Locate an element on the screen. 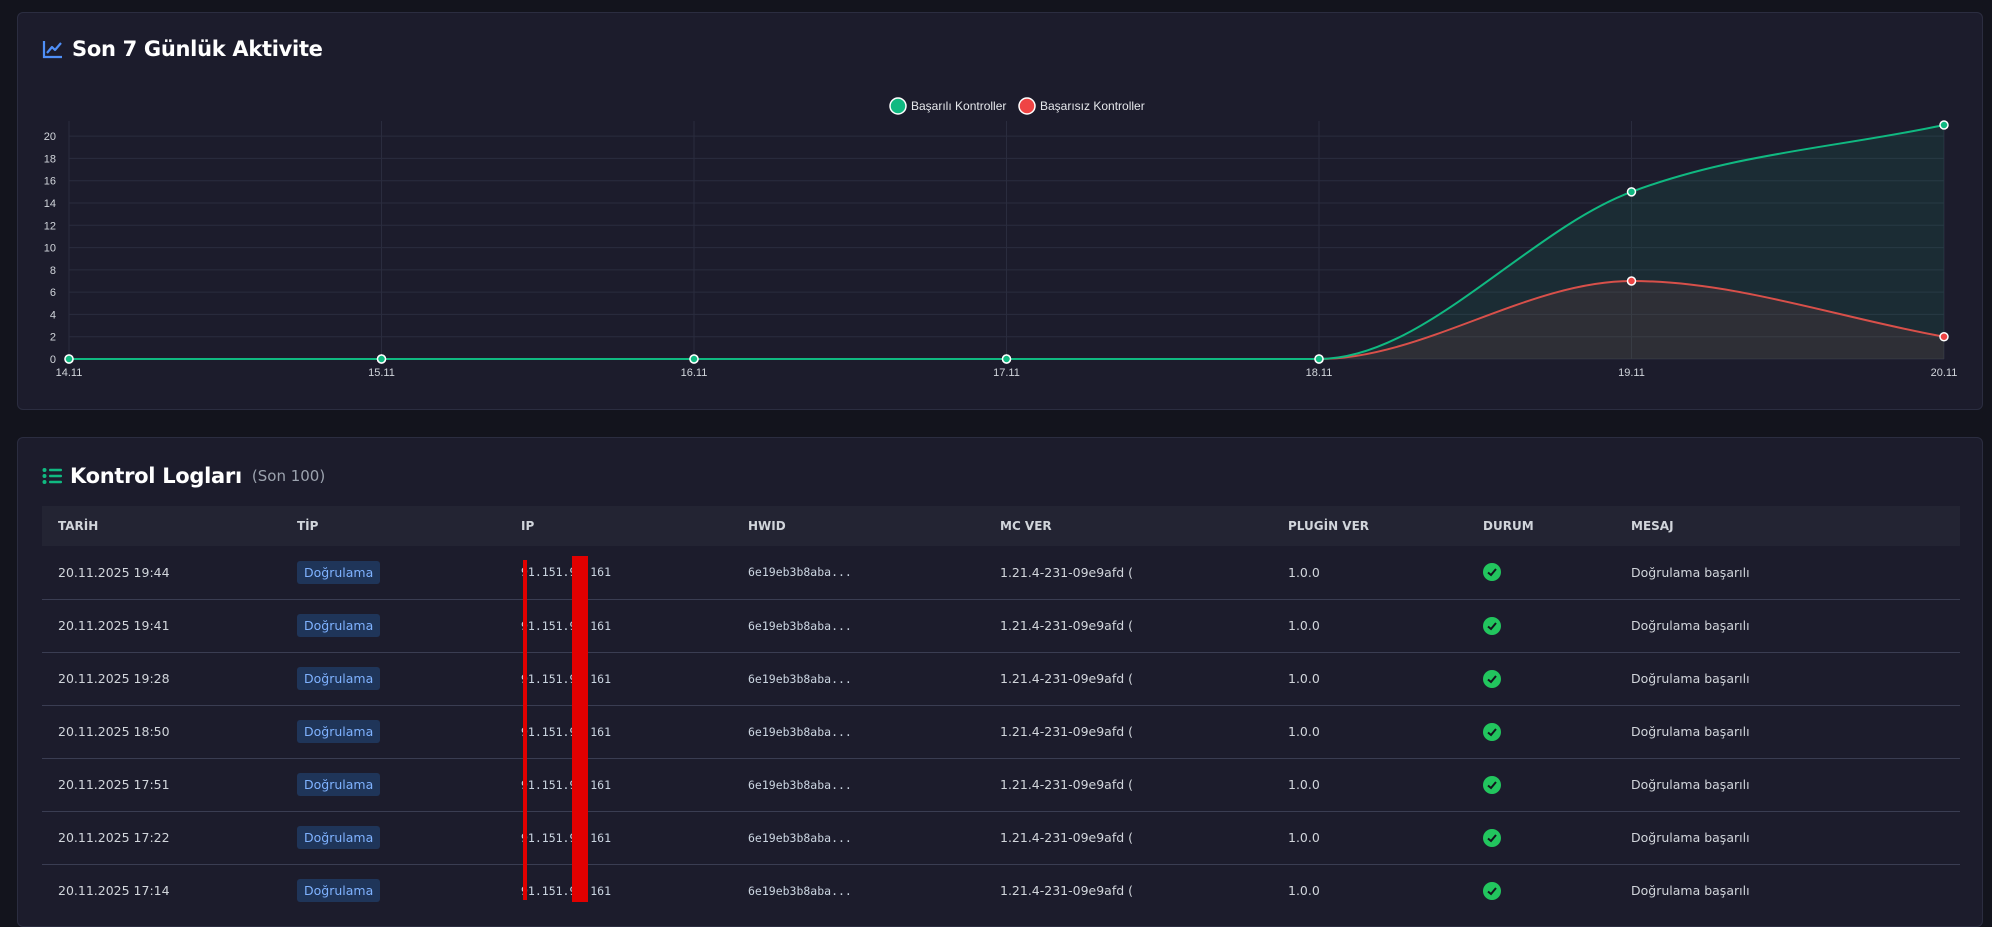 Image resolution: width=1992 pixels, height=927 pixels. column-header: TARİH is located at coordinates (78, 526).